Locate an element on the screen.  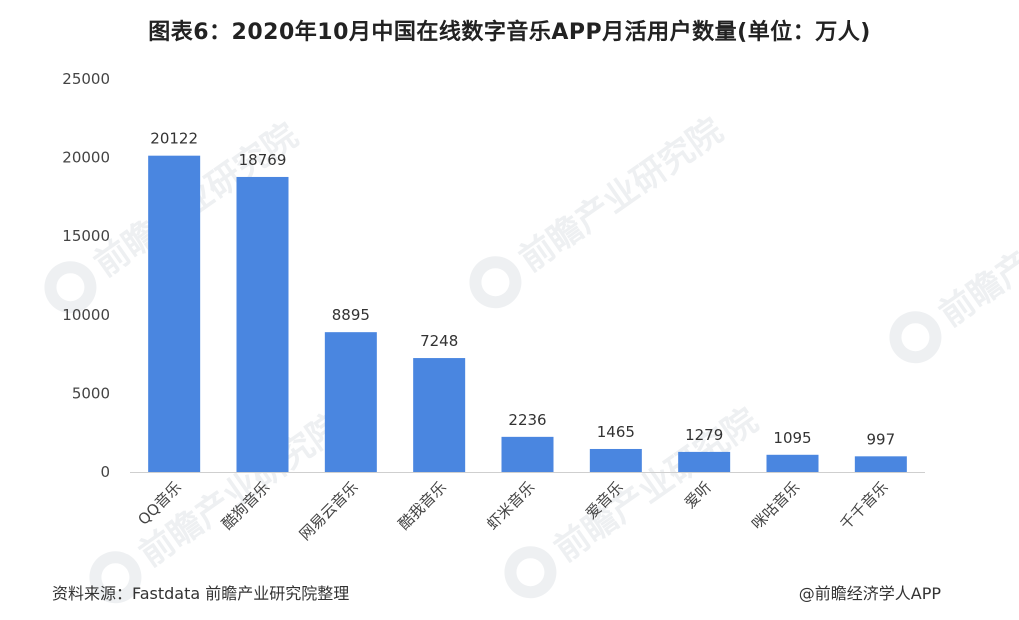
y-tick-label: 25000 is located at coordinates (86, 79).